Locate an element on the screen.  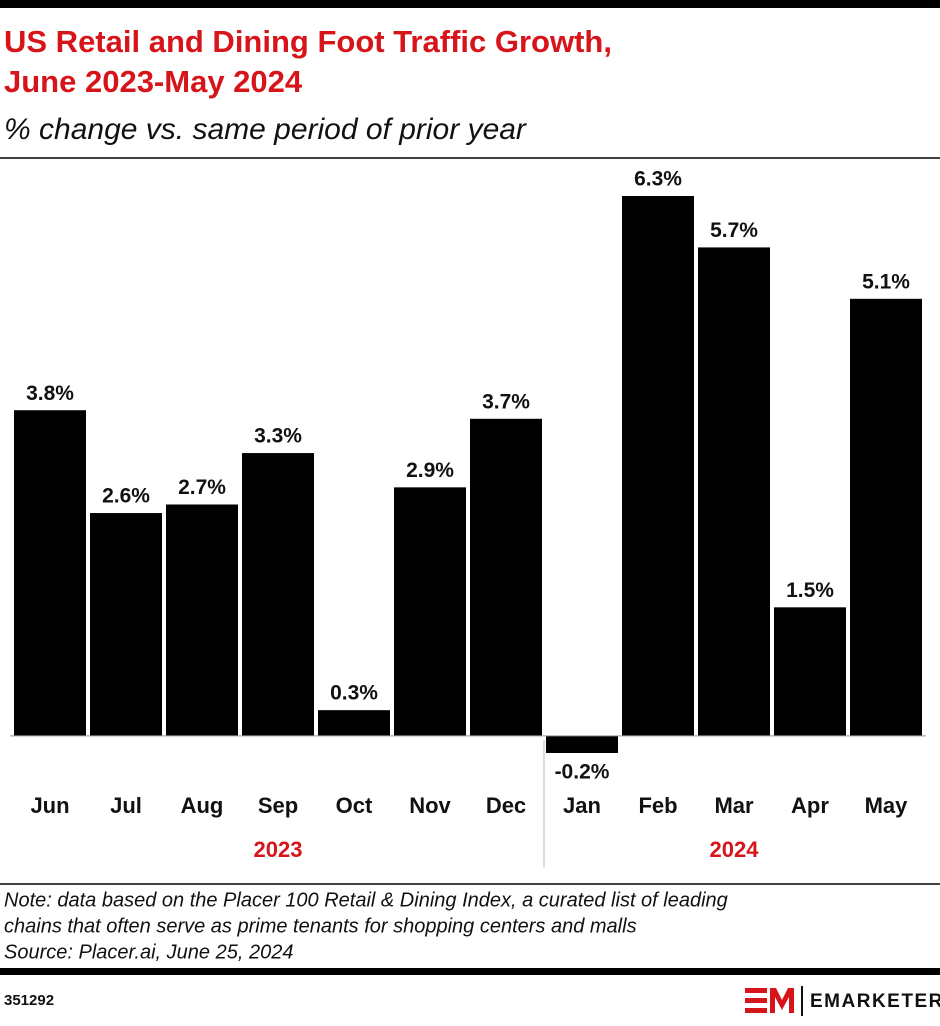
data-label: 3.7% is located at coordinates (506, 401).